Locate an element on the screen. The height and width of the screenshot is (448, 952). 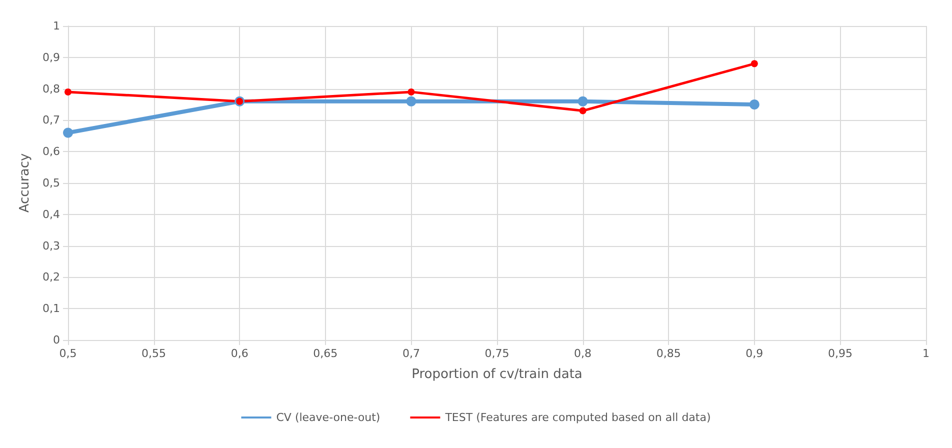
y-tick-label: 0,2 is located at coordinates (51, 277).